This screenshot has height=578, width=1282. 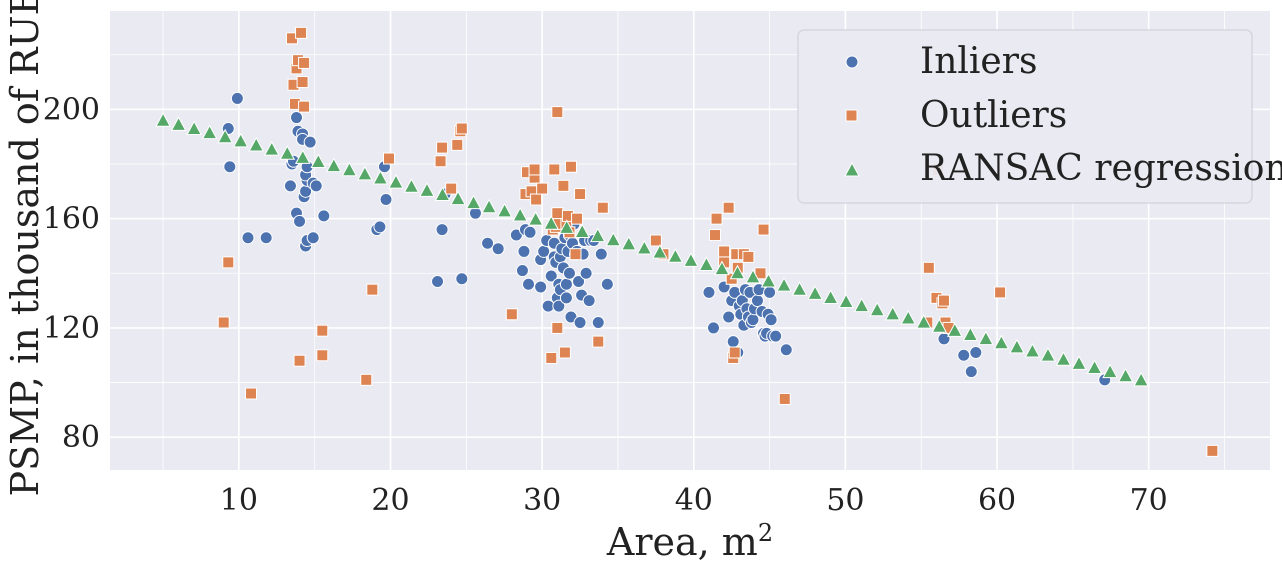 What do you see at coordinates (997, 500) in the screenshot?
I see `x-tick-label: 60` at bounding box center [997, 500].